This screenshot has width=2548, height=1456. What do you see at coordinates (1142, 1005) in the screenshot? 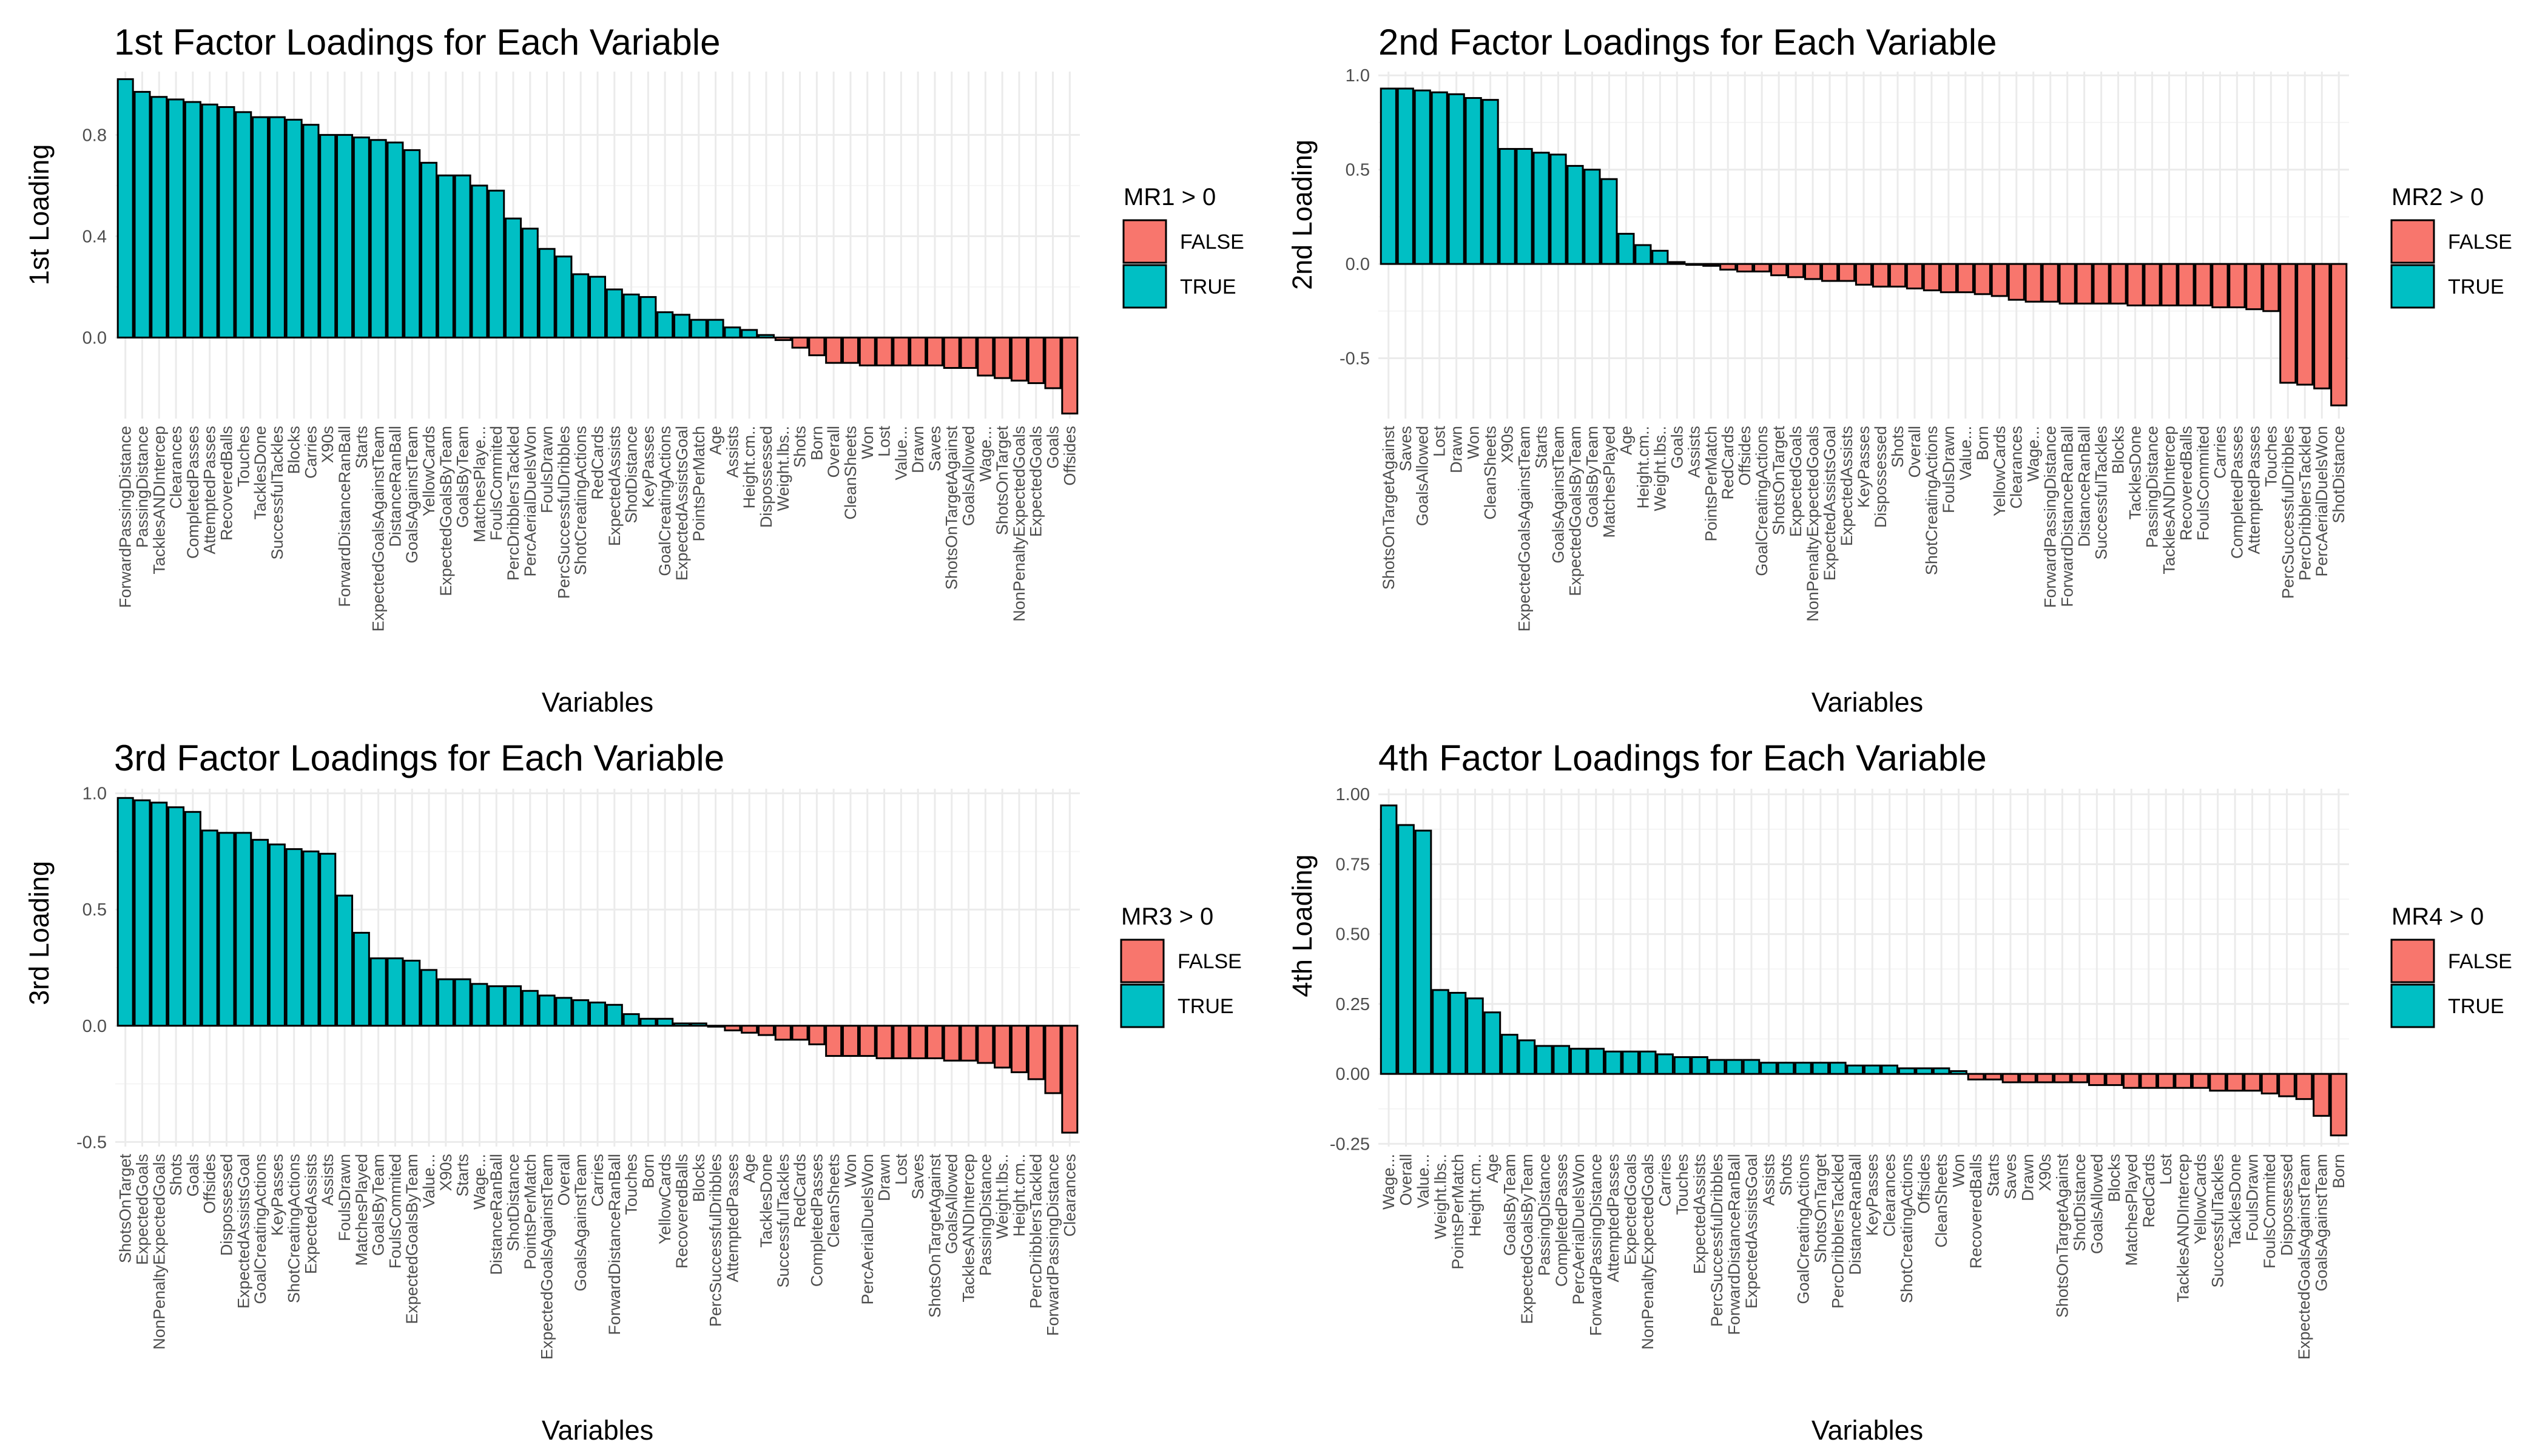
I see `legend-key-true` at bounding box center [1142, 1005].